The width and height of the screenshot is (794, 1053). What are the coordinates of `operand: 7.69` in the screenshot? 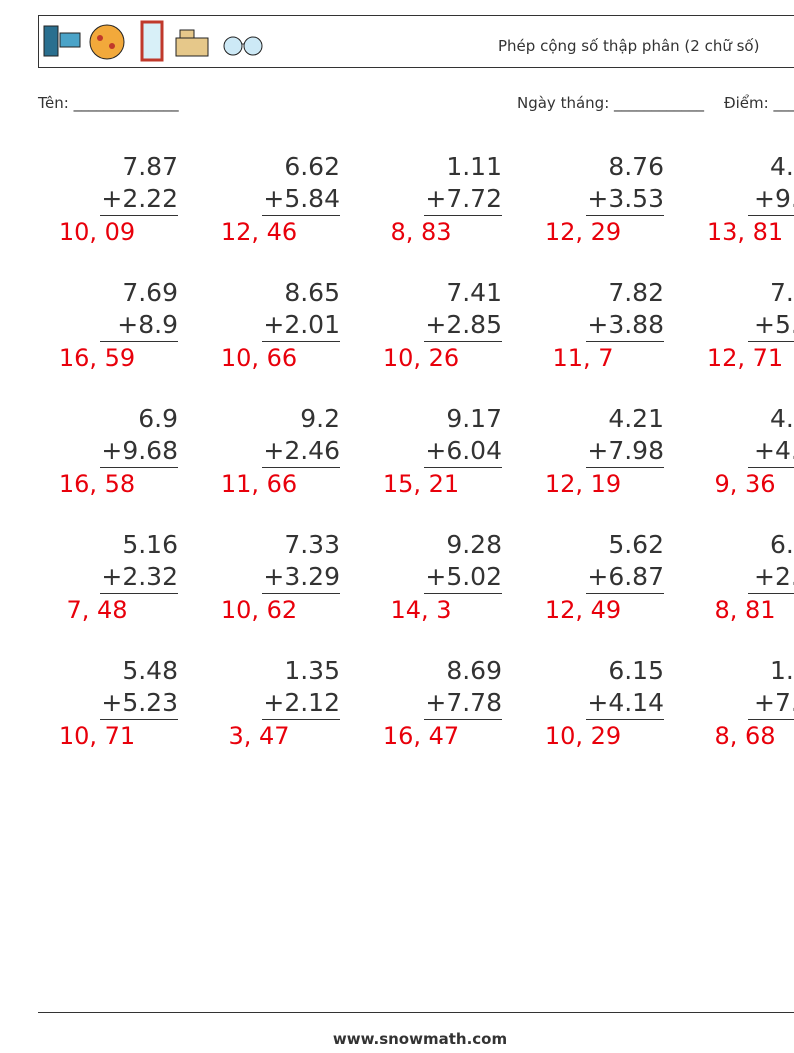 It's located at (150, 292).